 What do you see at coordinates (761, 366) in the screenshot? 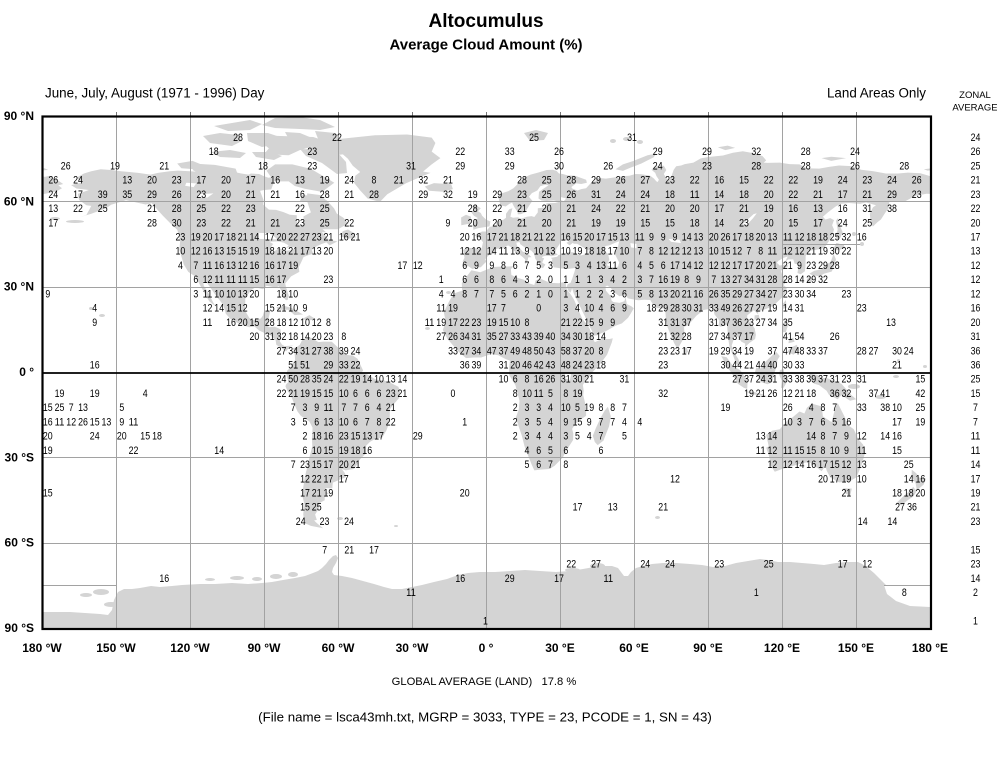
I see `svg-text: 44` at bounding box center [761, 366].